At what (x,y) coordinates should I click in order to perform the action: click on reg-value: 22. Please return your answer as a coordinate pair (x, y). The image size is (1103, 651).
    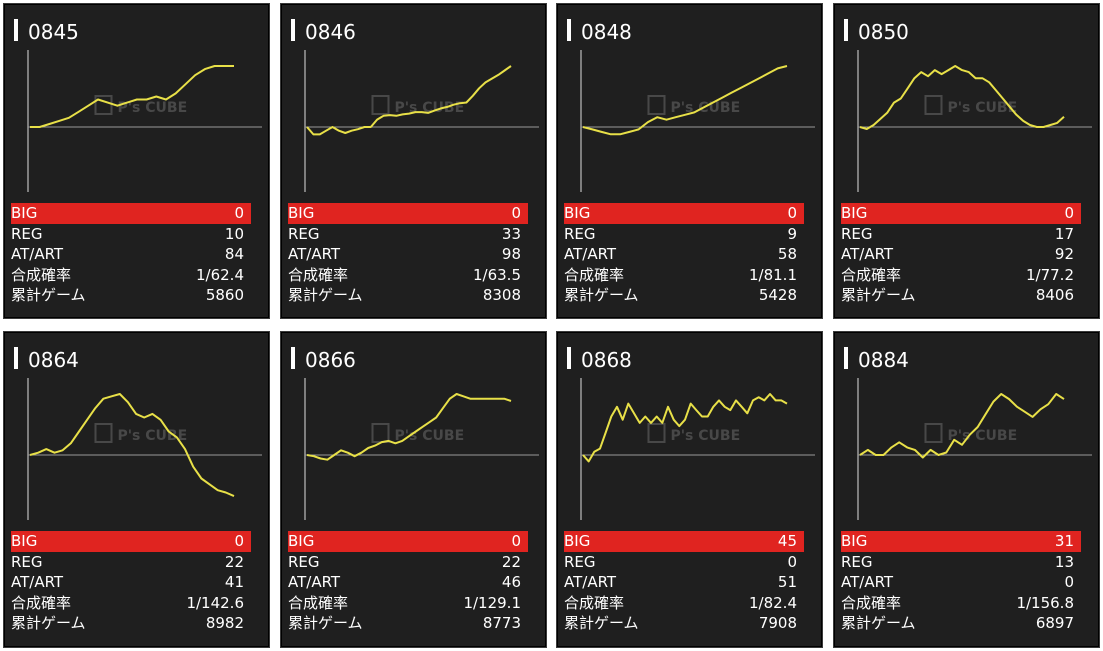
    Looking at the image, I should click on (234, 561).